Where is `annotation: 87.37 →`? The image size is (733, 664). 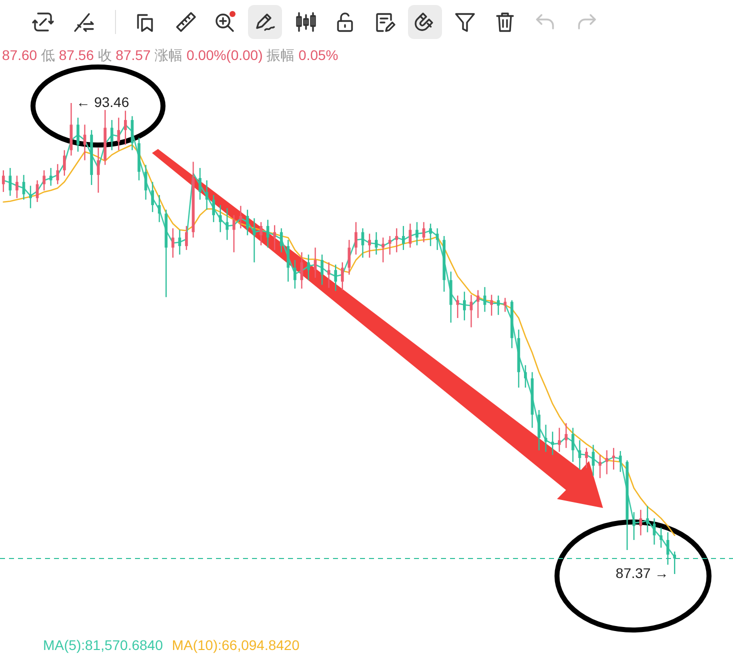 annotation: 87.37 → is located at coordinates (642, 572).